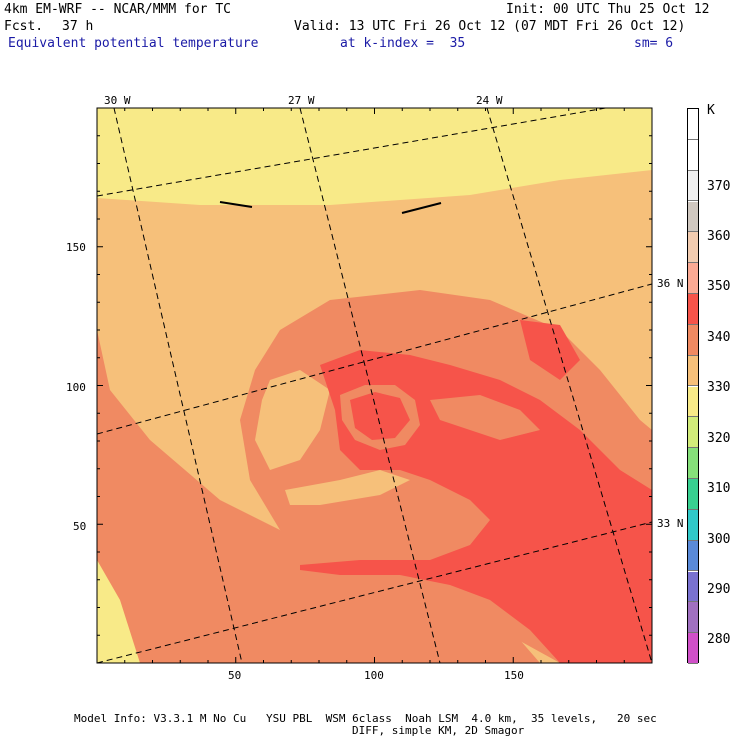  Describe the element at coordinates (380, 416) in the screenshot. I see `contour-340-eye` at that location.